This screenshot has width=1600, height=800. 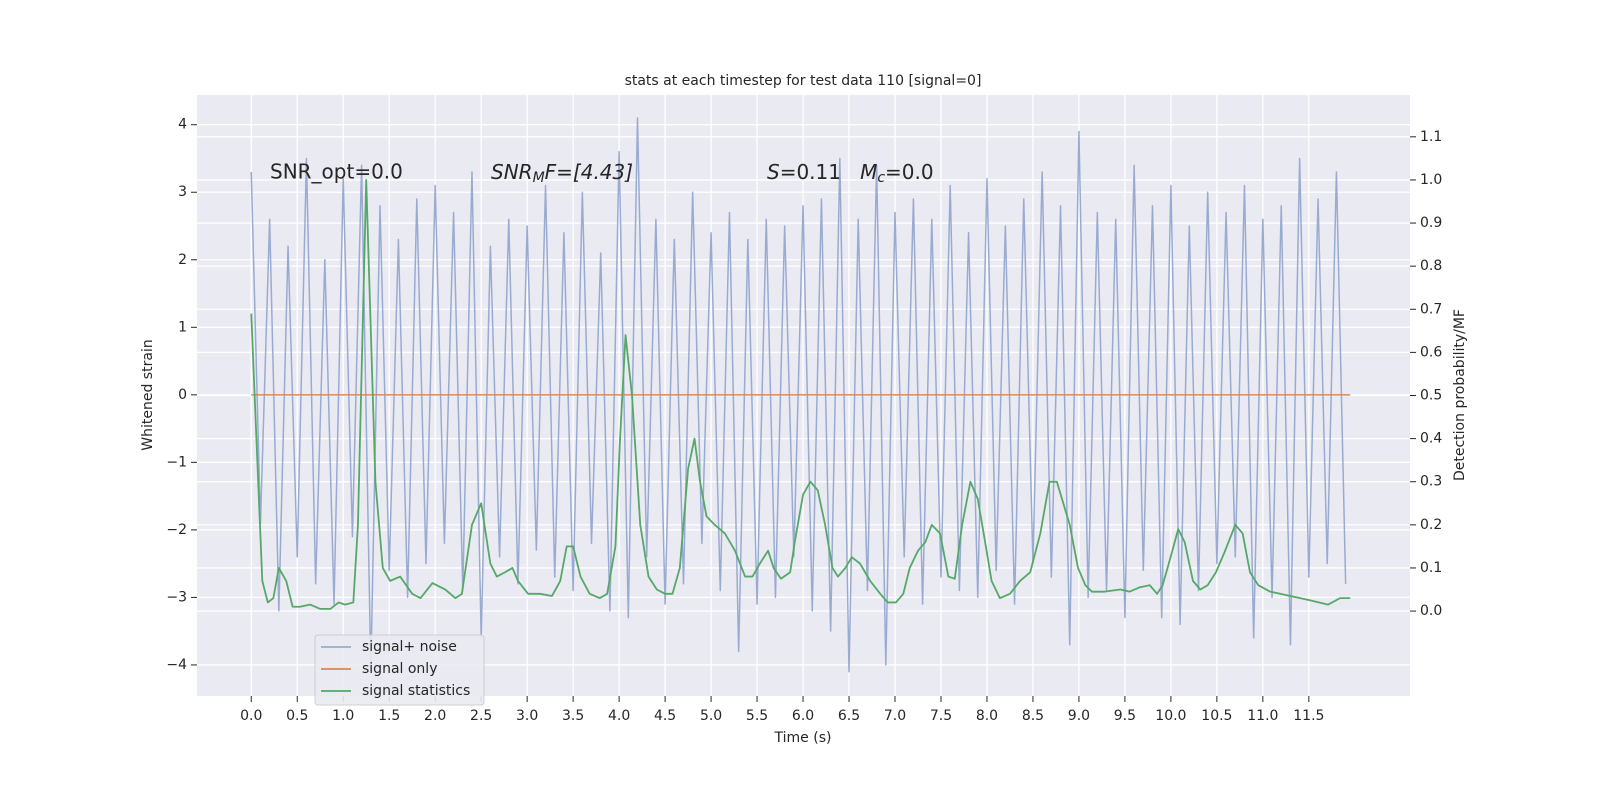 What do you see at coordinates (1431, 396) in the screenshot?
I see `y2-tick-label: 0.5` at bounding box center [1431, 396].